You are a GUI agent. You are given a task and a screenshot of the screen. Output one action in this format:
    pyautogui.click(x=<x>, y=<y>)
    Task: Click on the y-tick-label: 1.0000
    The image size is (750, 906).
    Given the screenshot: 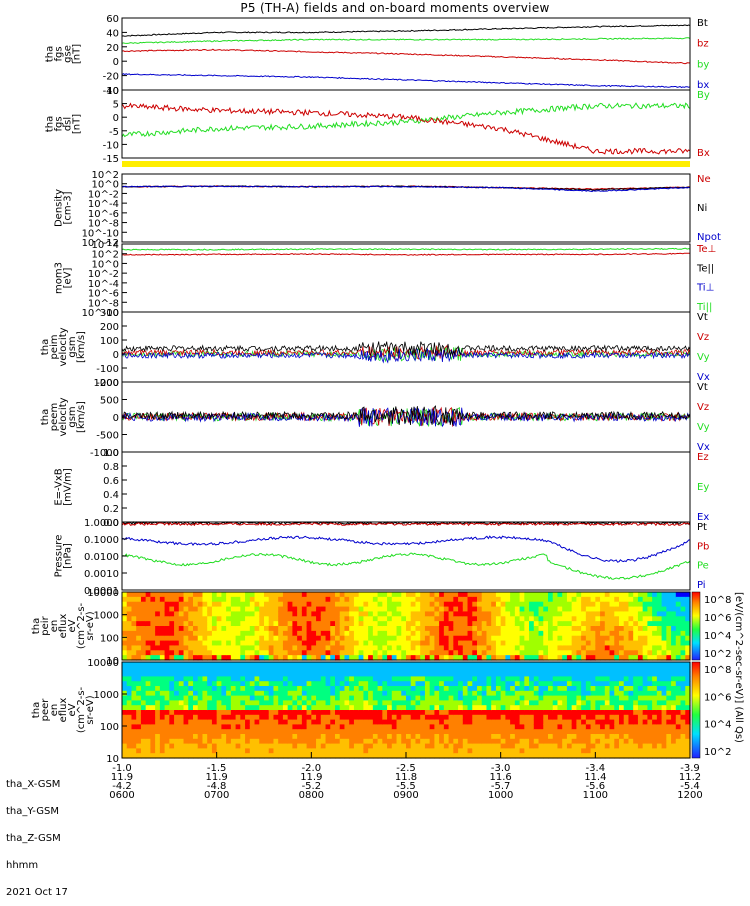 What is the action you would take?
    pyautogui.click(x=101, y=523)
    